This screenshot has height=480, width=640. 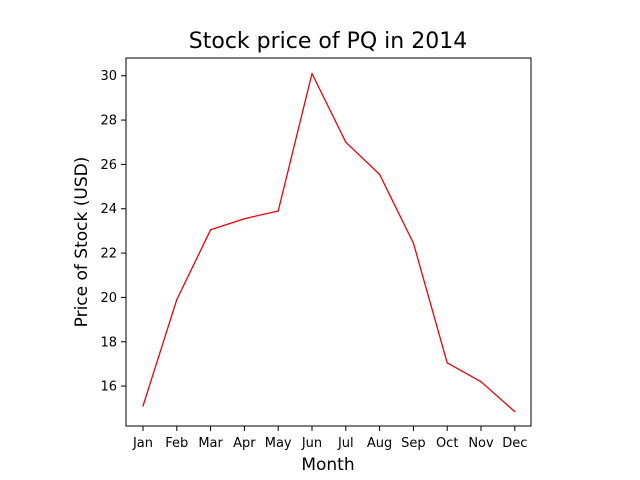 What do you see at coordinates (108, 76) in the screenshot?
I see `y-tick-label: 30` at bounding box center [108, 76].